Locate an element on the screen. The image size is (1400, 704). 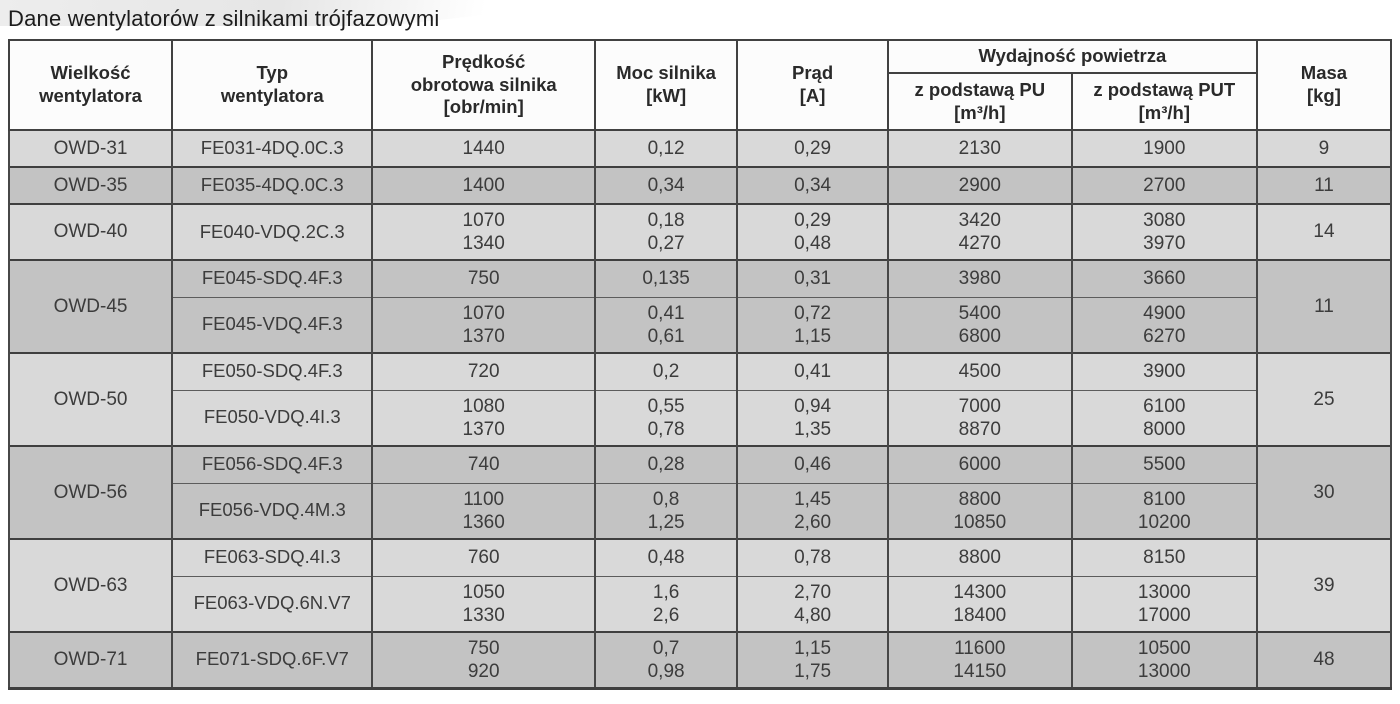
airflow-put-cell: 10500 13000 is located at coordinates (1164, 660).